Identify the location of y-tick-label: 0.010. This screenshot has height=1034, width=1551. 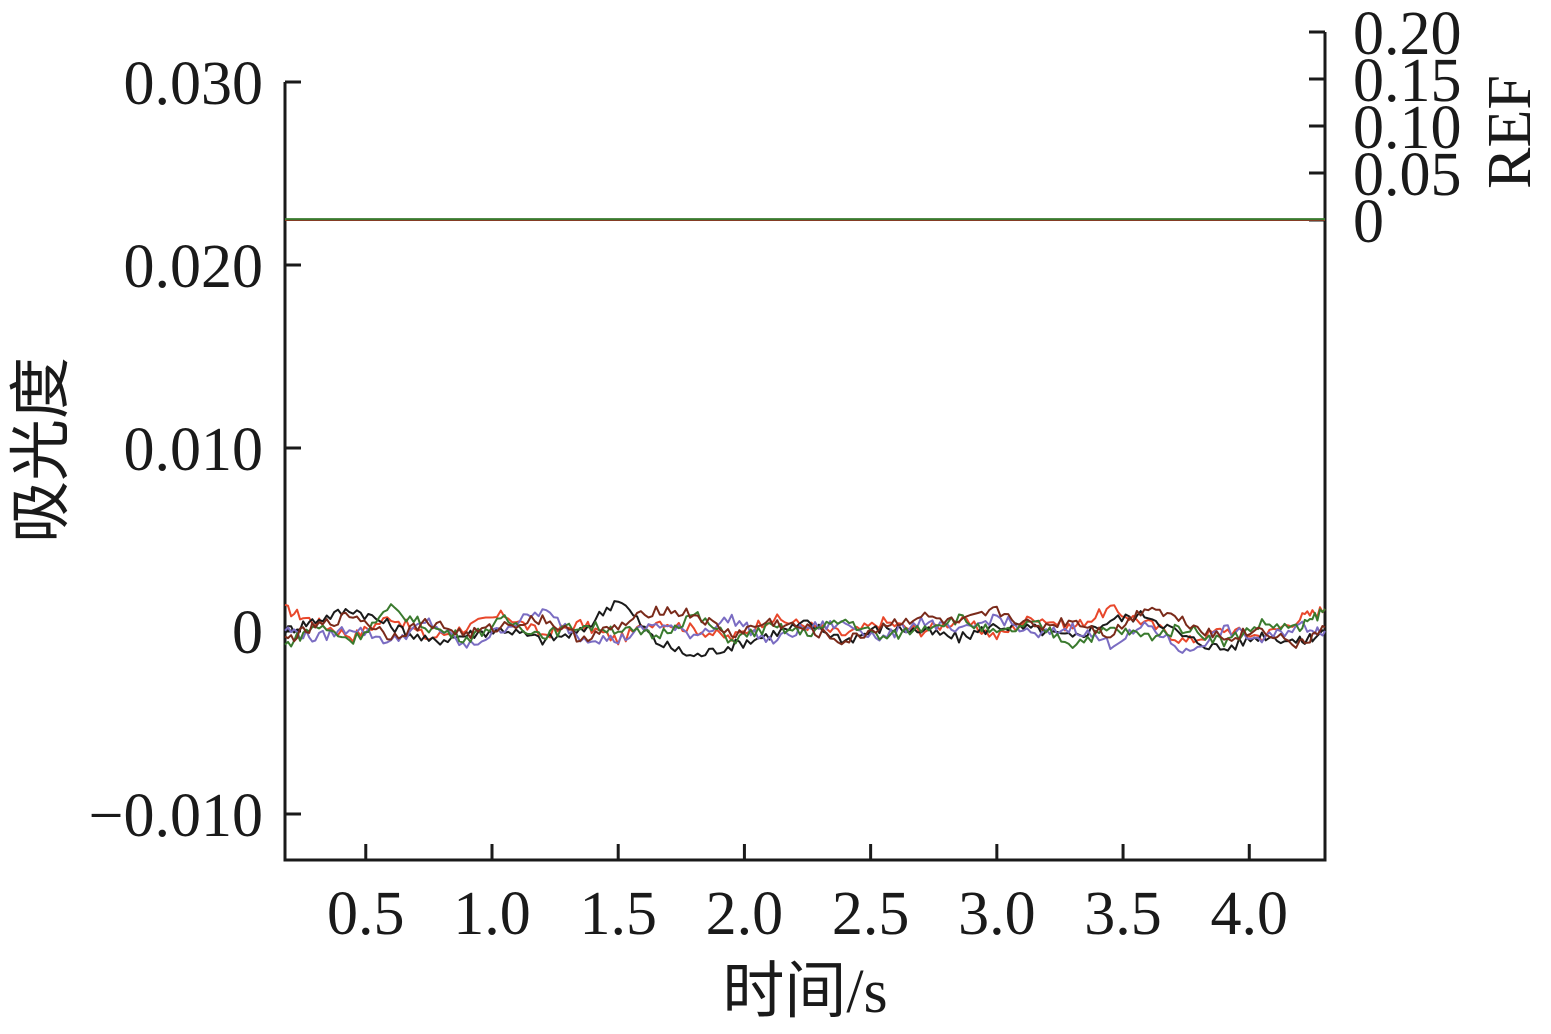
(194, 450).